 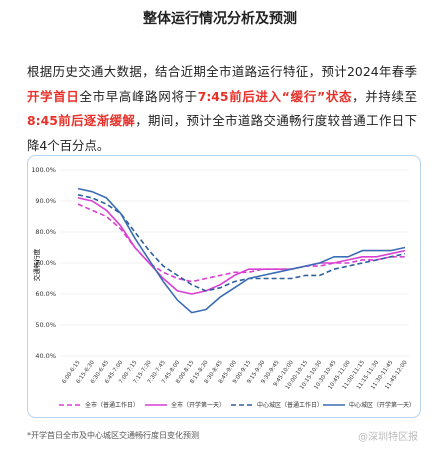 I want to click on y-tick-label: 50.0%, so click(x=45, y=325).